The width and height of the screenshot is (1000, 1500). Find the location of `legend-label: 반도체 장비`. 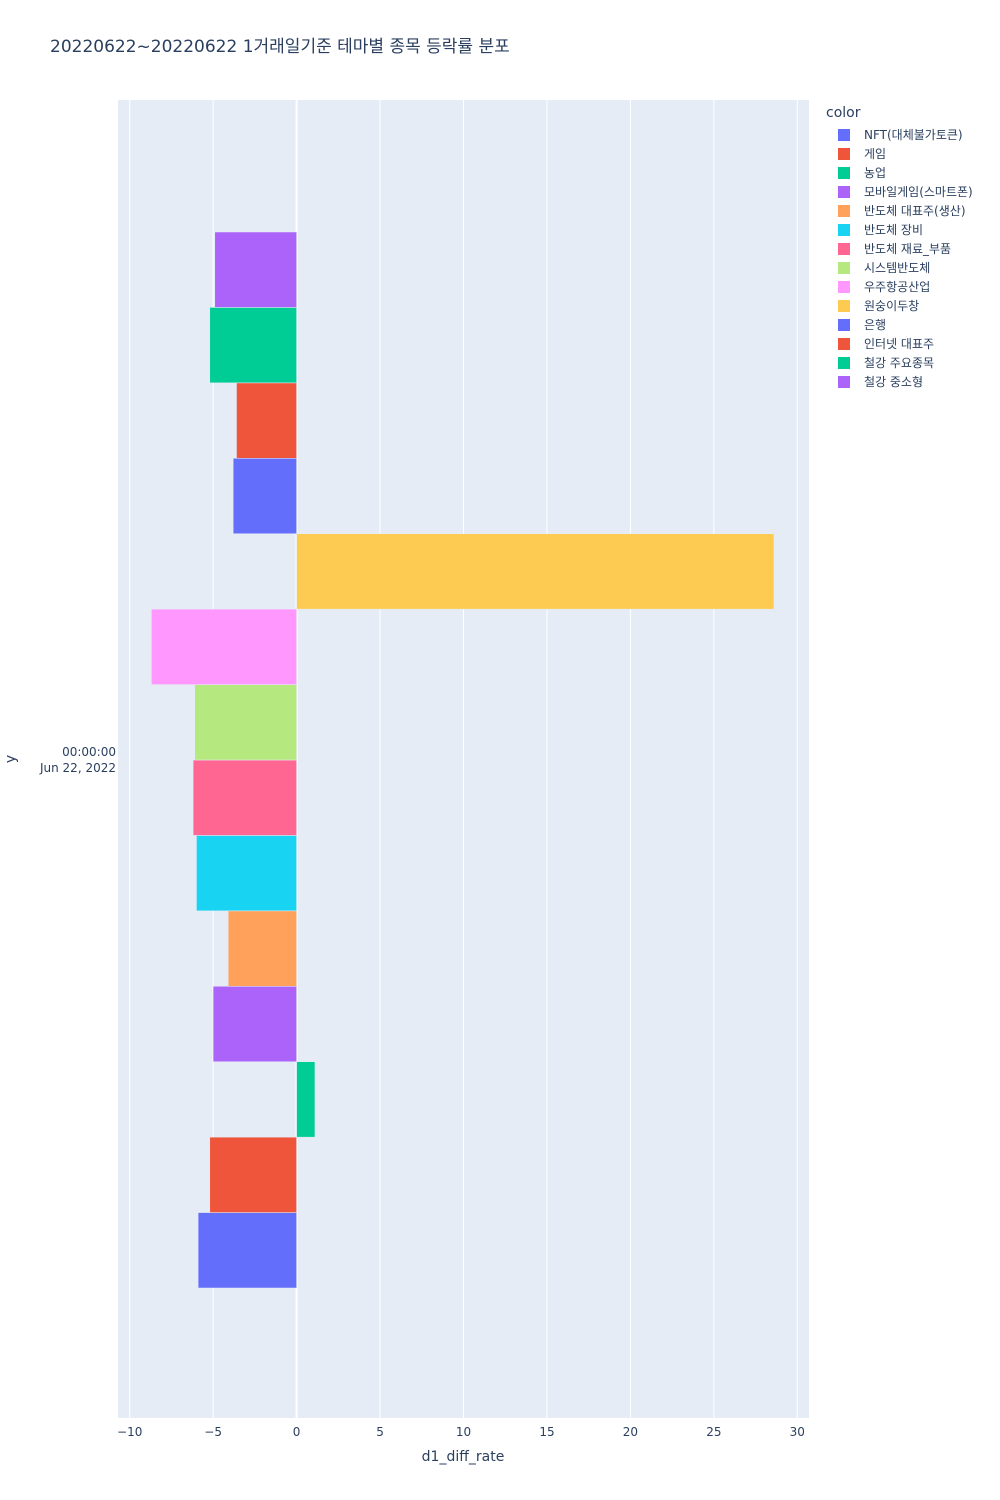

legend-label: 반도체 장비 is located at coordinates (894, 230).